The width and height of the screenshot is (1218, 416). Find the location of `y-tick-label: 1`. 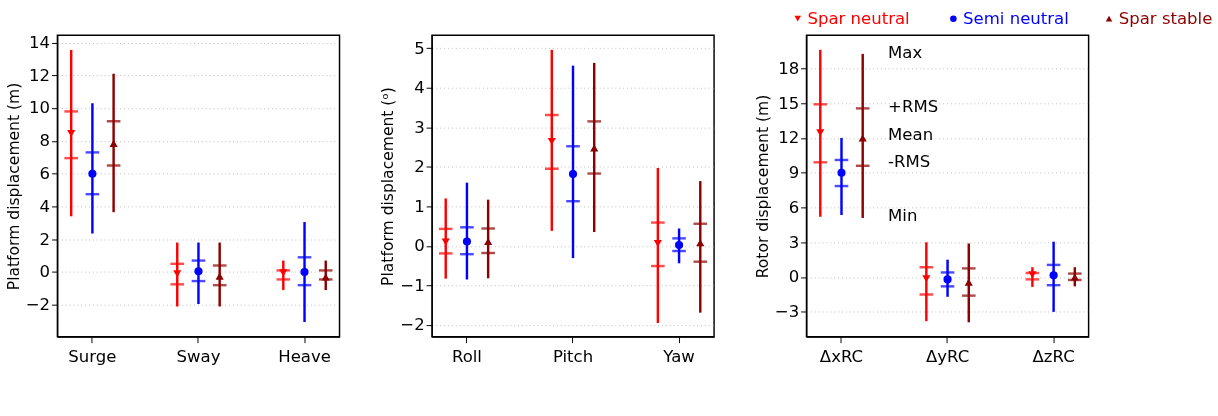

y-tick-label: 1 is located at coordinates (419, 206).